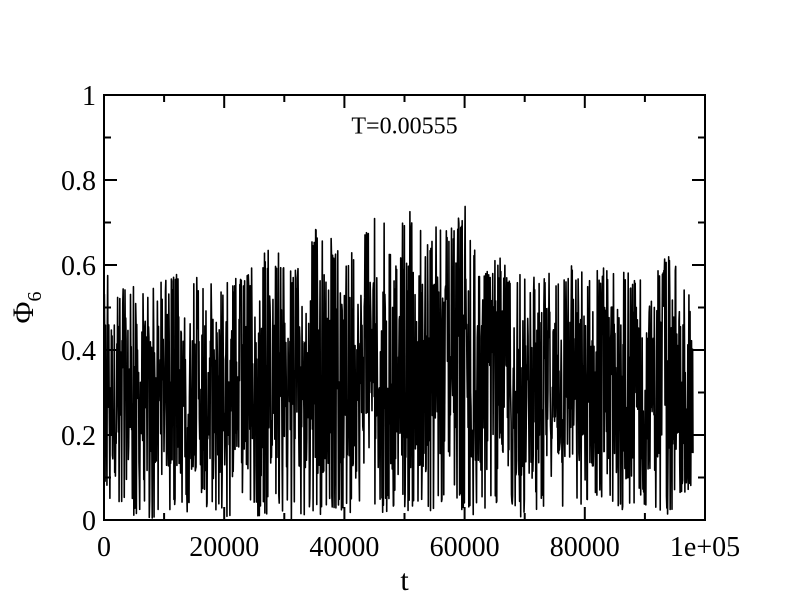  Describe the element at coordinates (23, 312) in the screenshot. I see `y-axis-label-main: Φ` at that location.